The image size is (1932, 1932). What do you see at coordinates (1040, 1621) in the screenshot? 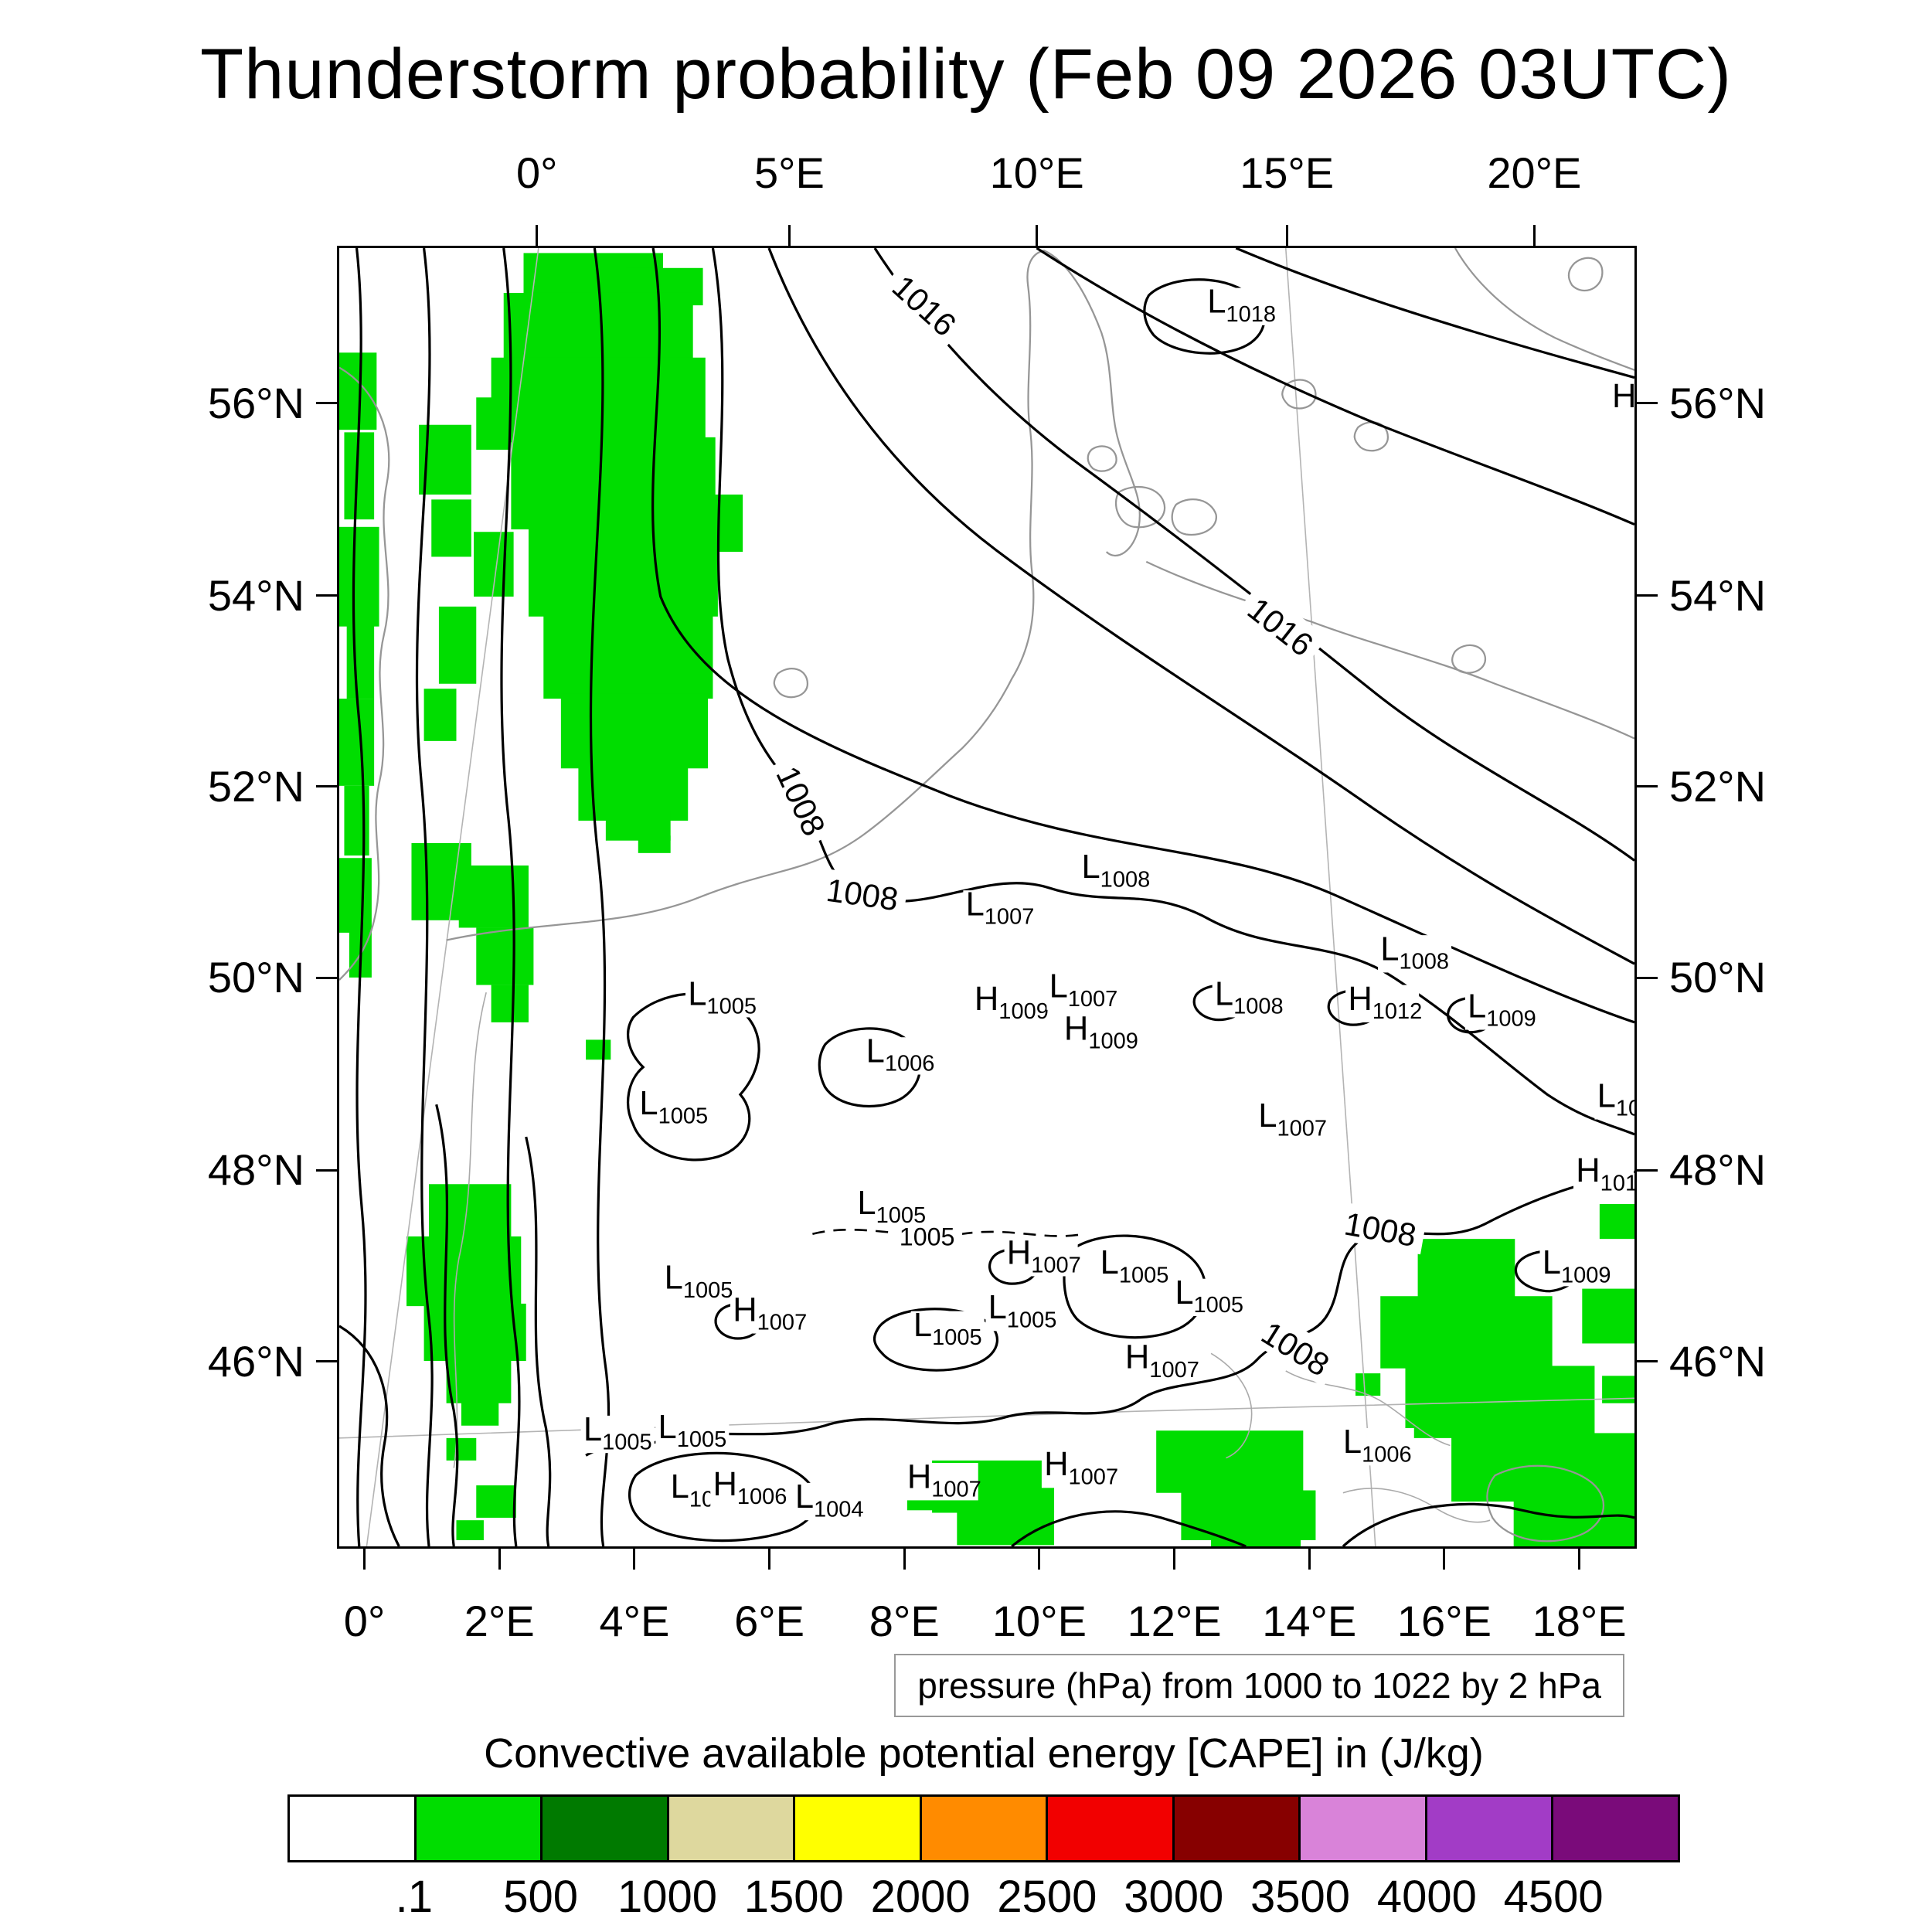
I see `x-axis-label-bottom: 10°E` at bounding box center [1040, 1621].